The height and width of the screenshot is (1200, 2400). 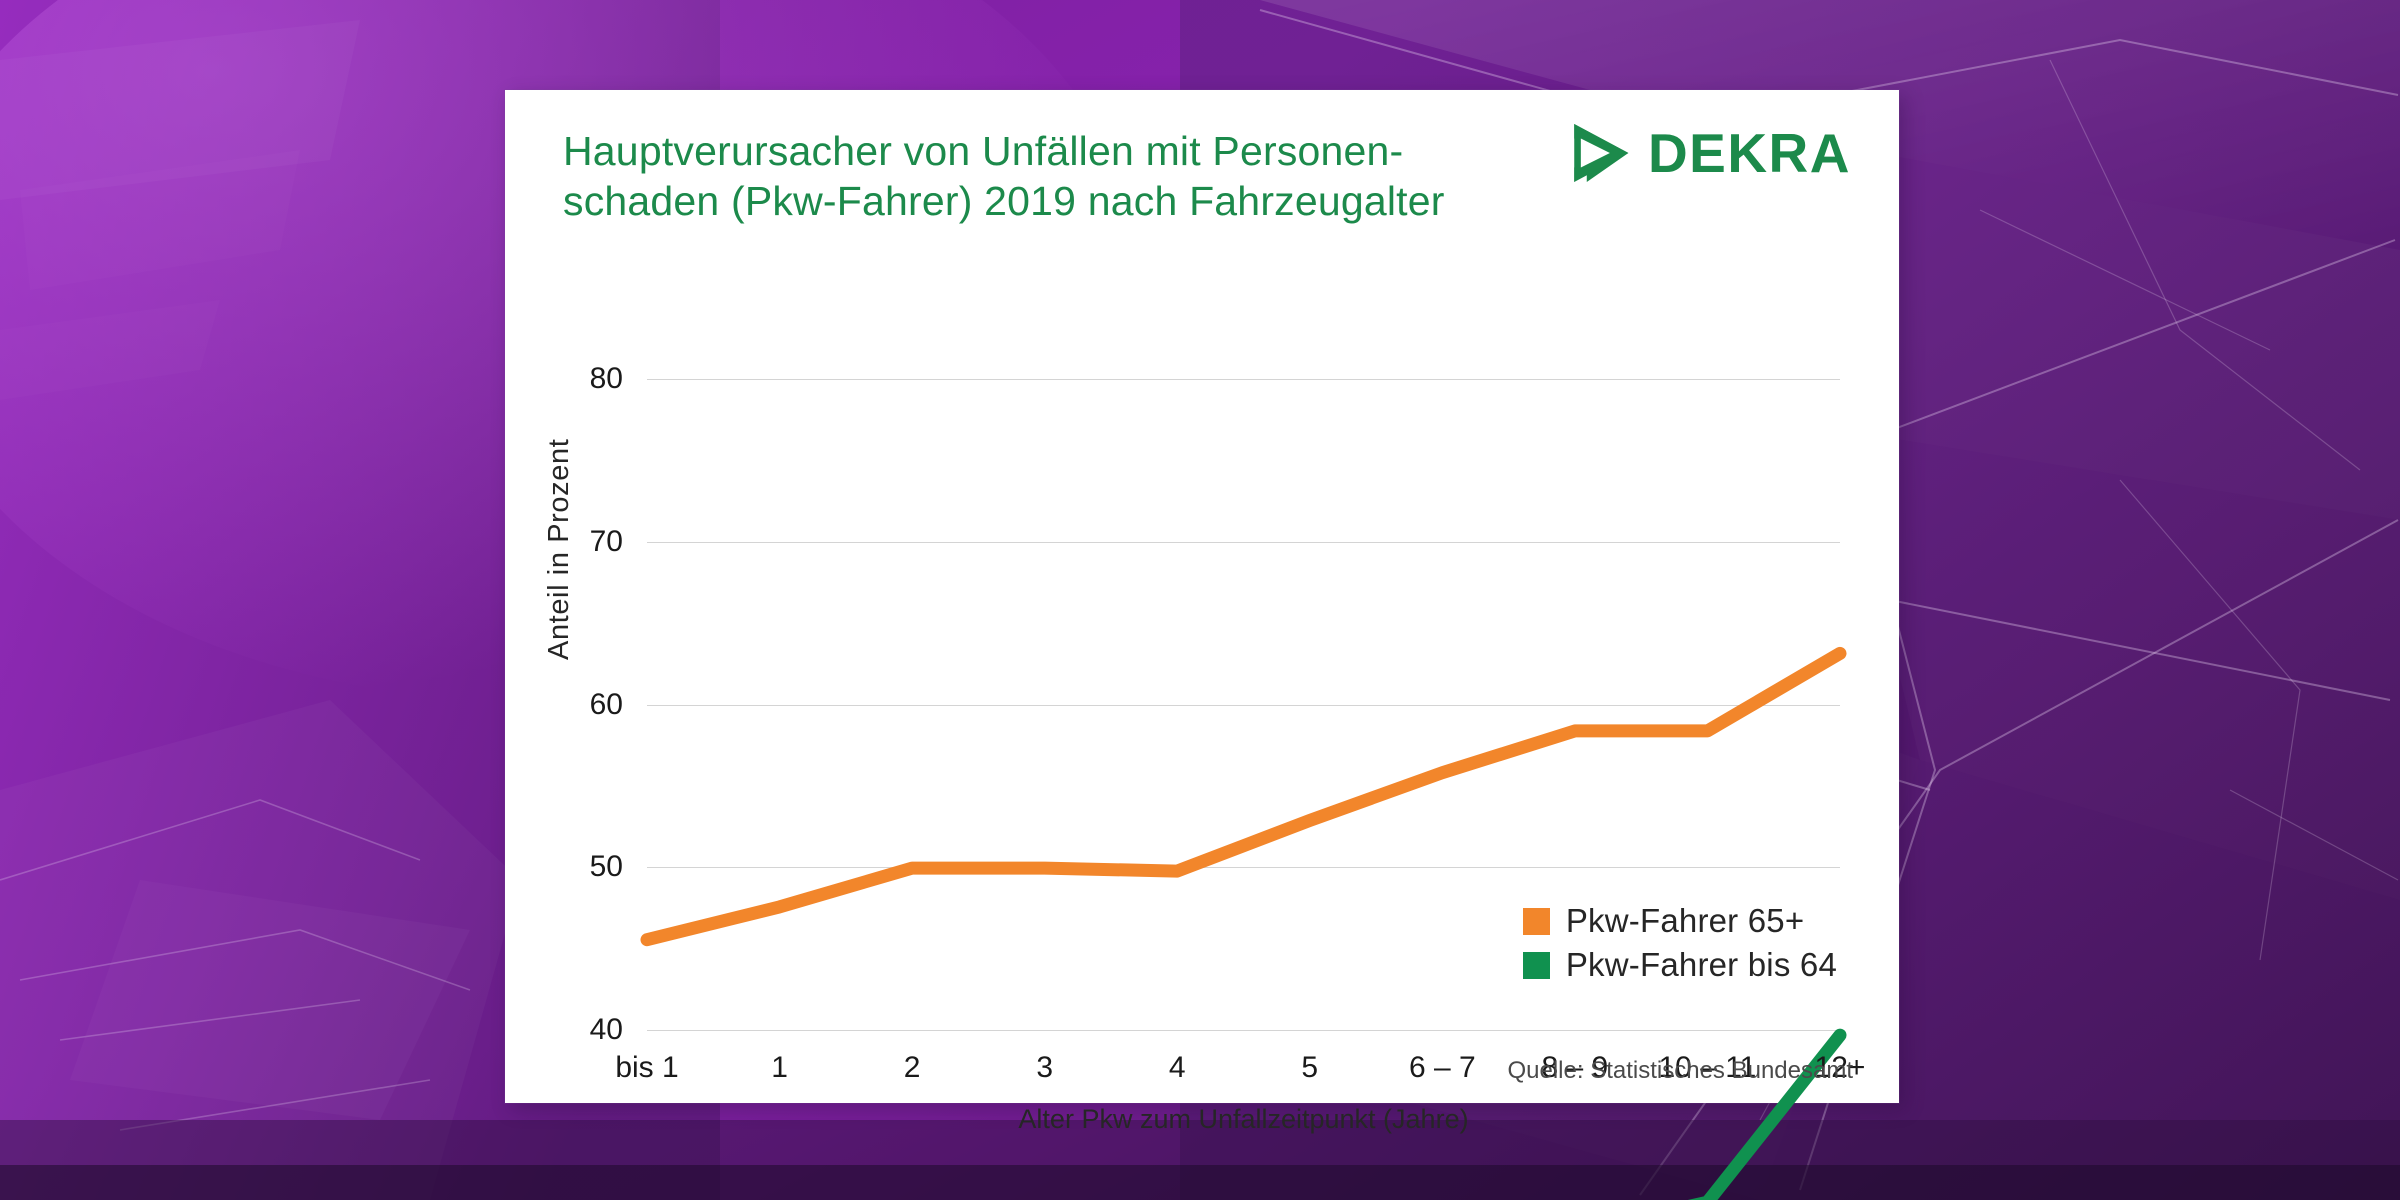 What do you see at coordinates (606, 704) in the screenshot?
I see `y-axis-tick-label: 60` at bounding box center [606, 704].